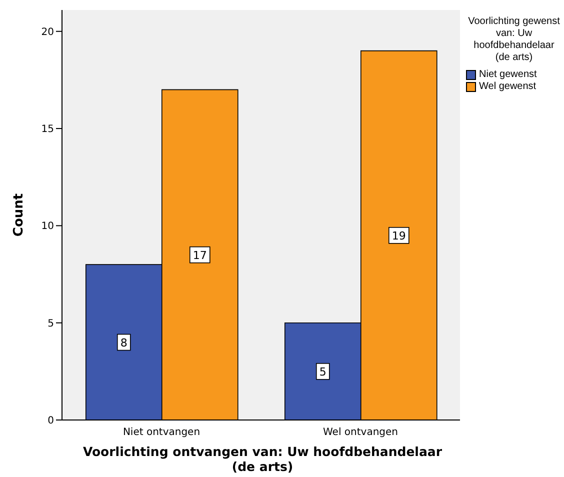 Image resolution: width=564 pixels, height=477 pixels. Describe the element at coordinates (262, 459) in the screenshot. I see `x-axis-title: Voorlichting ontvangen van: Uw hoofdbehandelaar (de arts)` at that location.